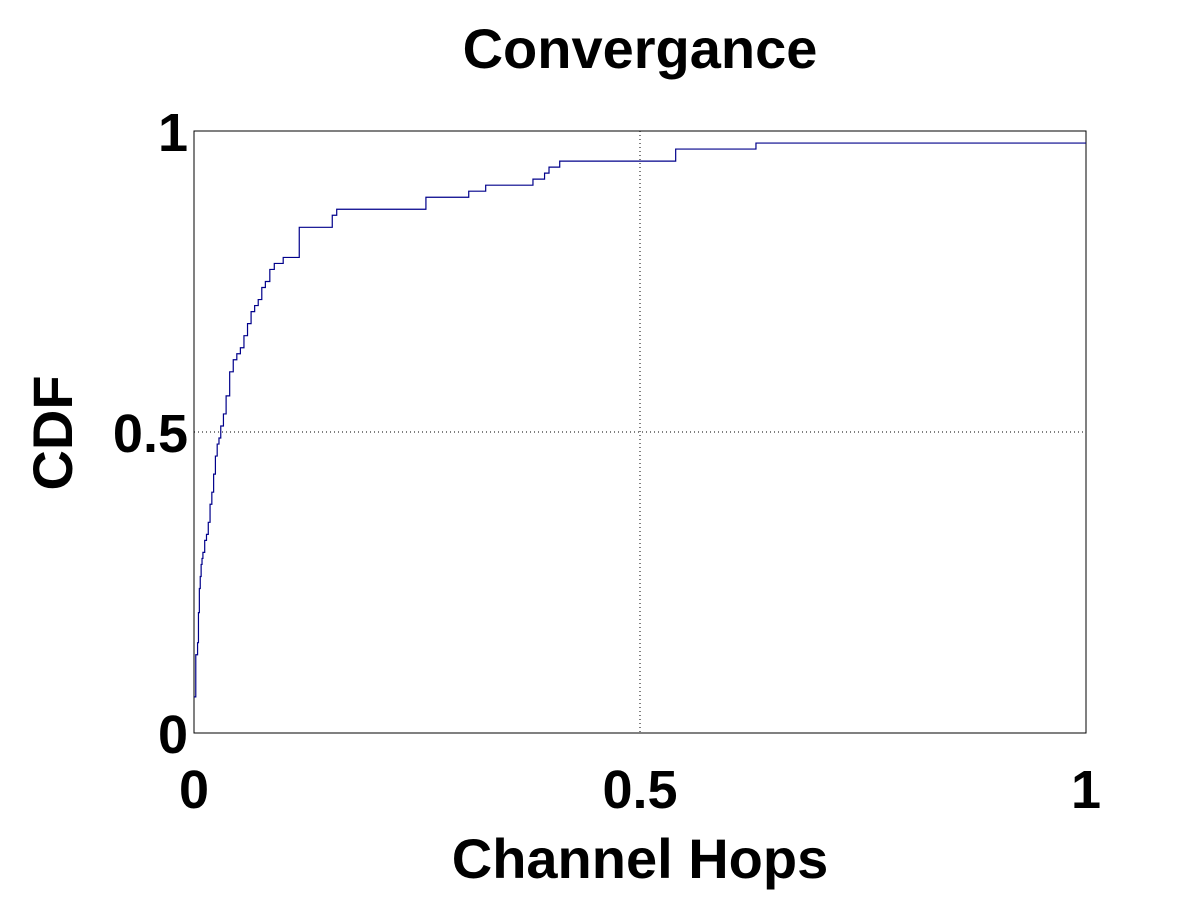 This screenshot has width=1200, height=900. What do you see at coordinates (194, 790) in the screenshot?
I see `x-tick-label: 0` at bounding box center [194, 790].